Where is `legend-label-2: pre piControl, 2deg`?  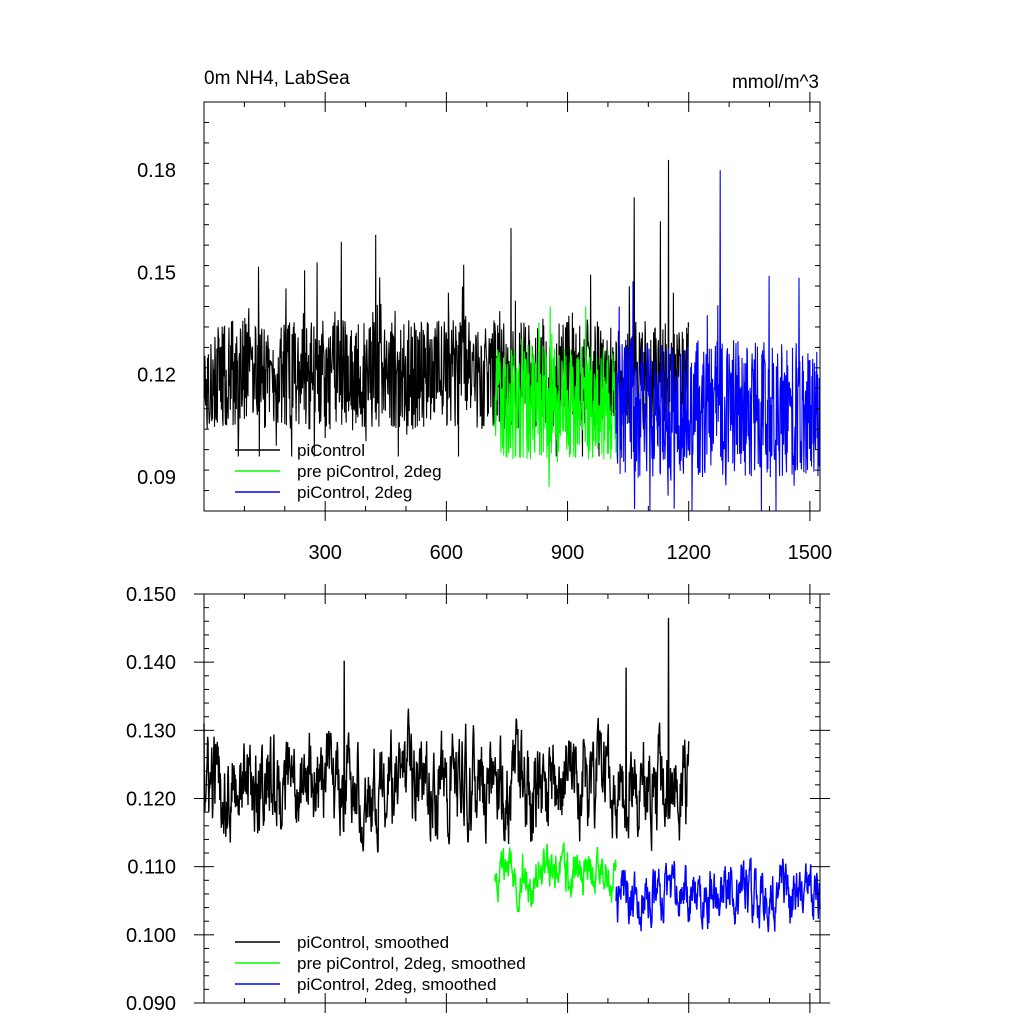
legend-label-2: pre piControl, 2deg is located at coordinates (369, 471).